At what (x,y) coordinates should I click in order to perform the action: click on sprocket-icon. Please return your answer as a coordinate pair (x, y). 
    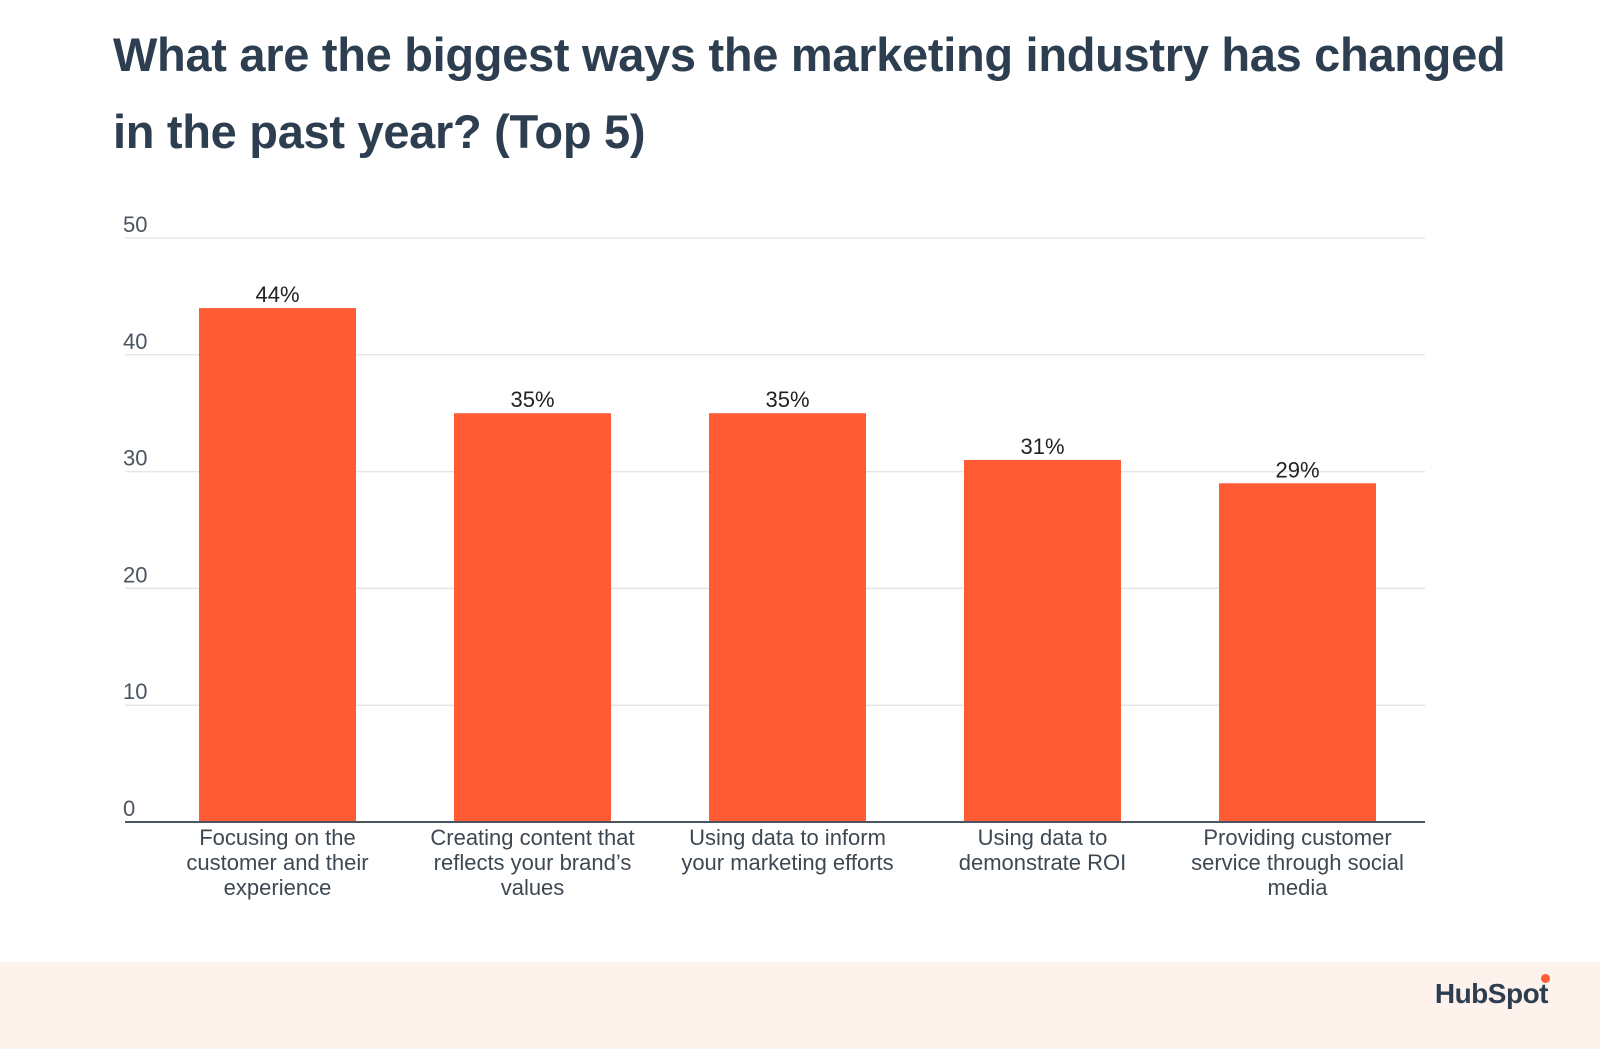
    Looking at the image, I should click on (1545, 978).